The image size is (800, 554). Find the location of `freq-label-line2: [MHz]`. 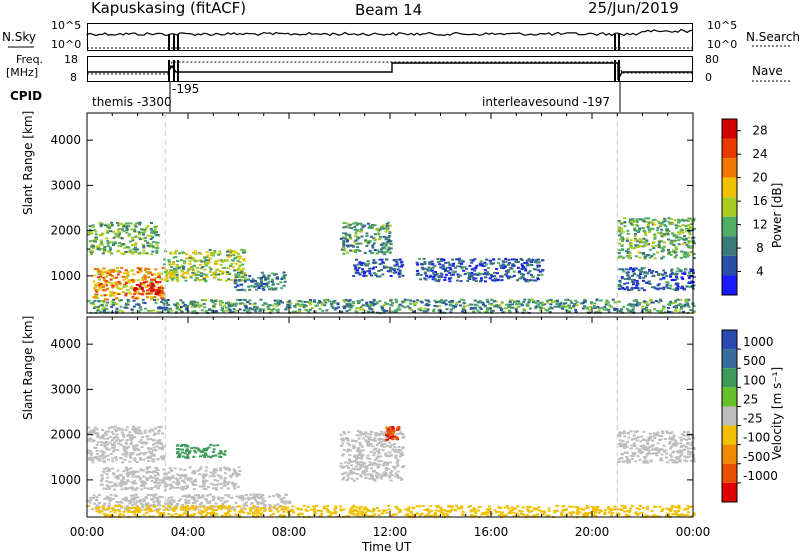

freq-label-line2: [MHz] is located at coordinates (22, 72).